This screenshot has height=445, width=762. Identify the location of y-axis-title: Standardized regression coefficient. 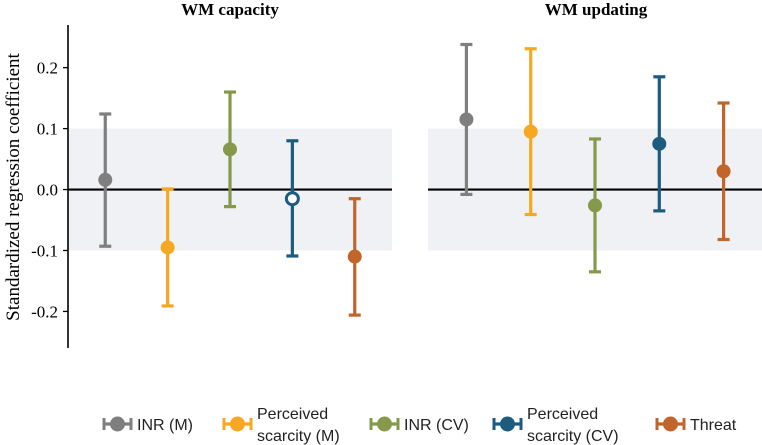
(13, 186).